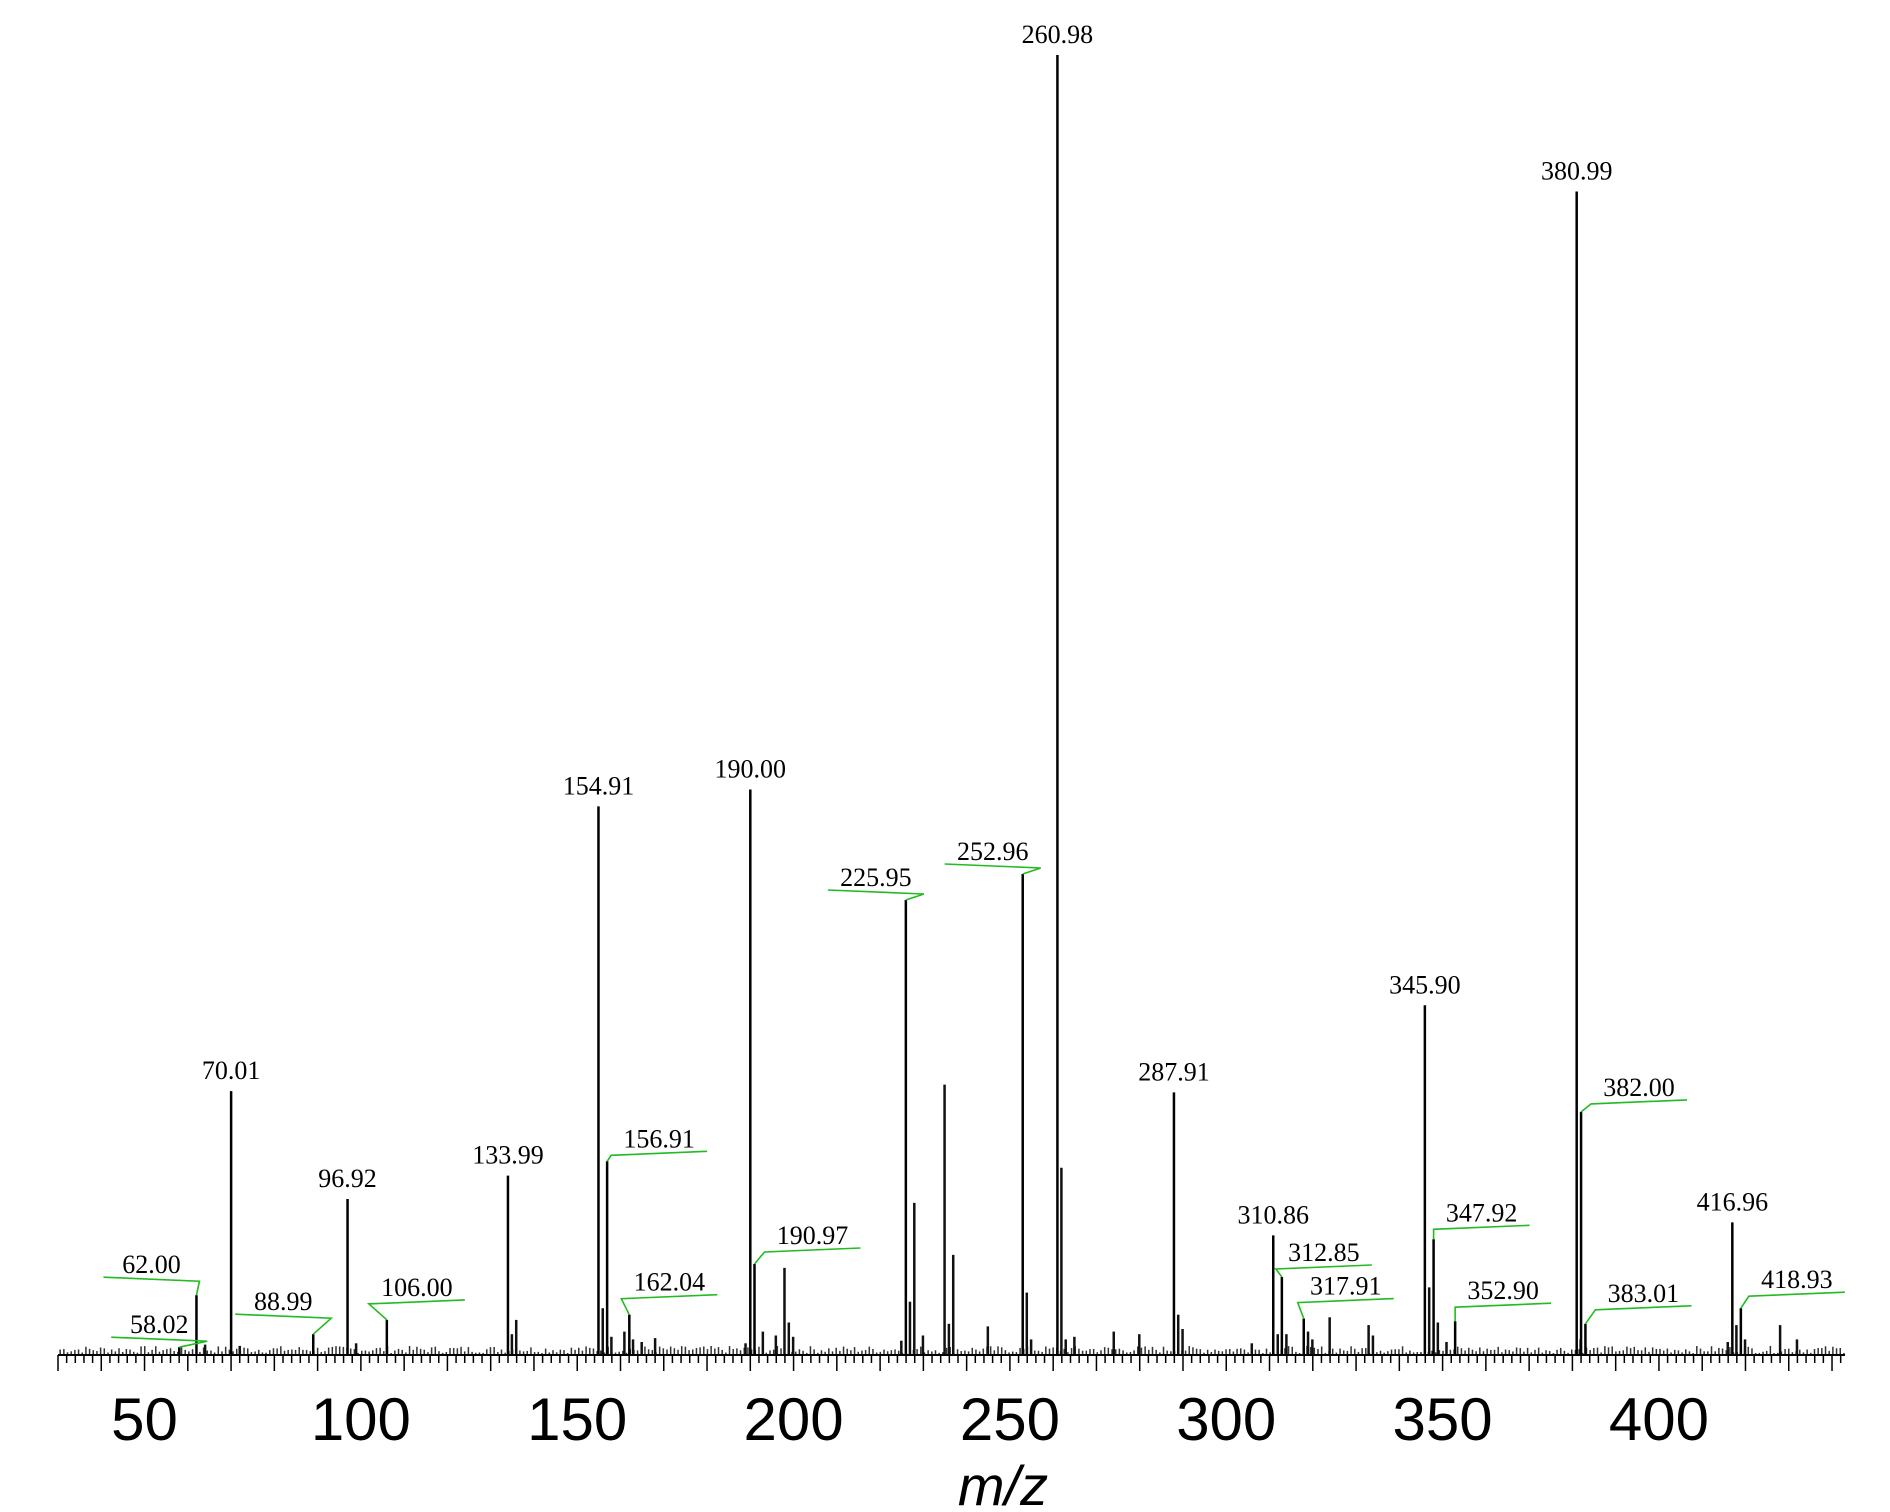 The height and width of the screenshot is (1512, 1890). What do you see at coordinates (347, 1178) in the screenshot?
I see `peak-label: 96.92` at bounding box center [347, 1178].